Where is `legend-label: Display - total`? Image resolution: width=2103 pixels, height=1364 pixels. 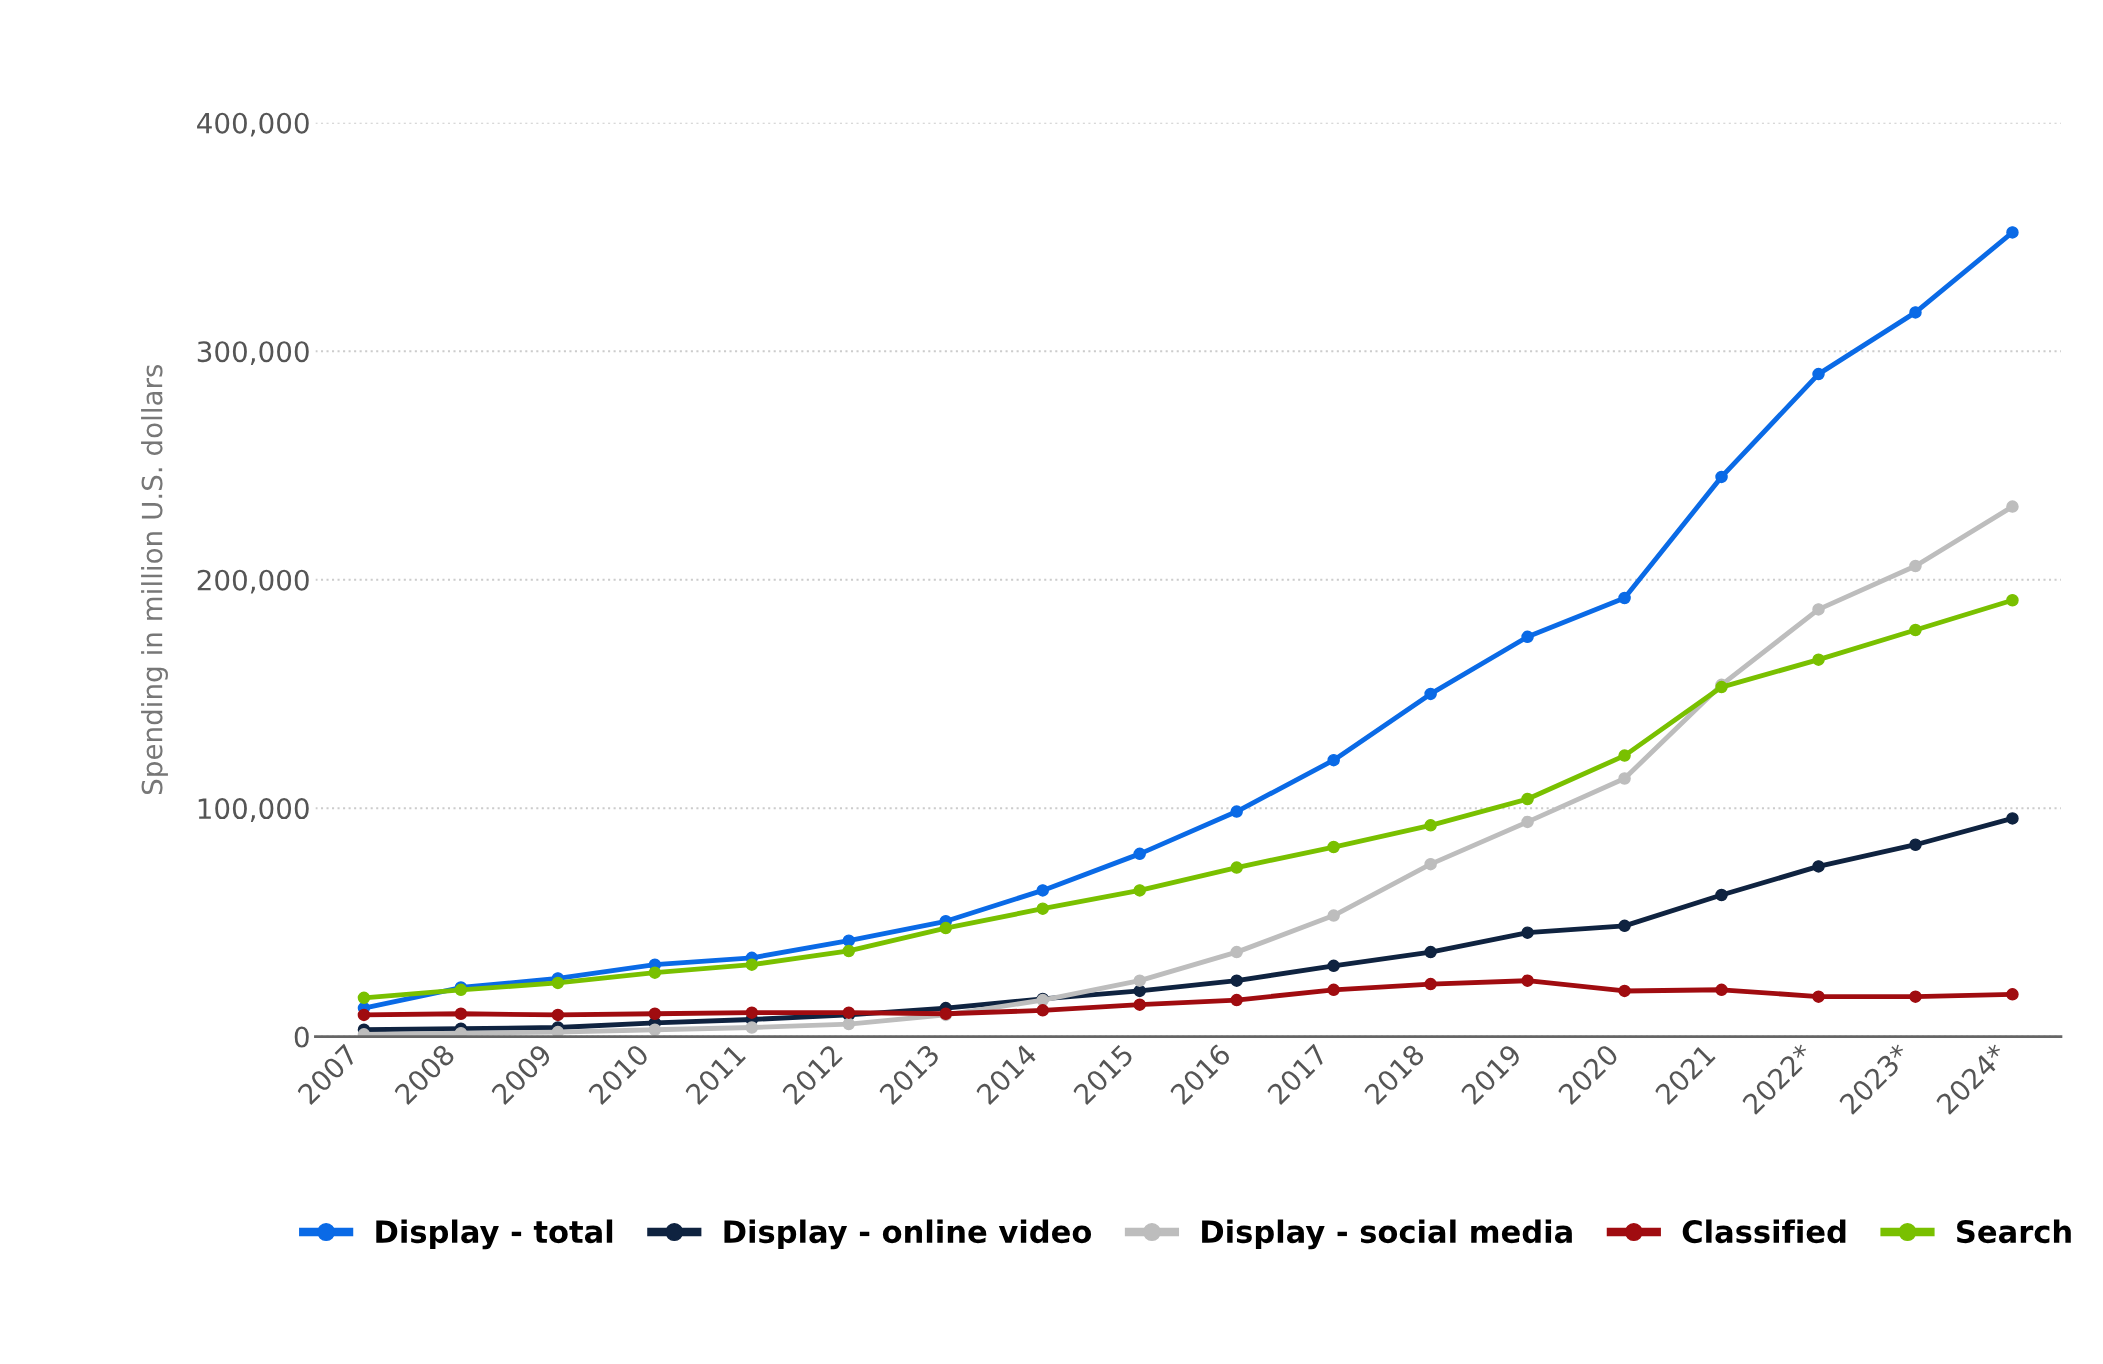
legend-label: Display - total is located at coordinates (494, 1234).